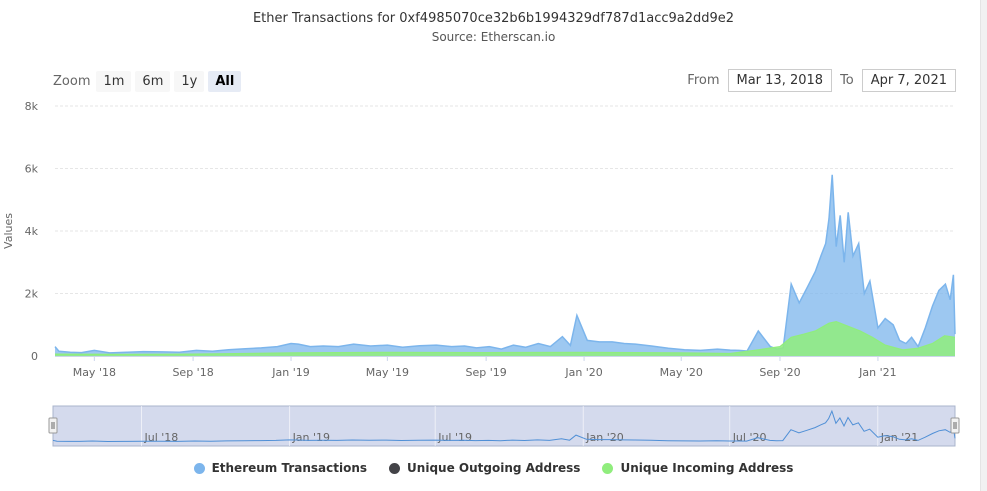  Describe the element at coordinates (72, 81) in the screenshot. I see `zoom-label: Zoom` at that location.